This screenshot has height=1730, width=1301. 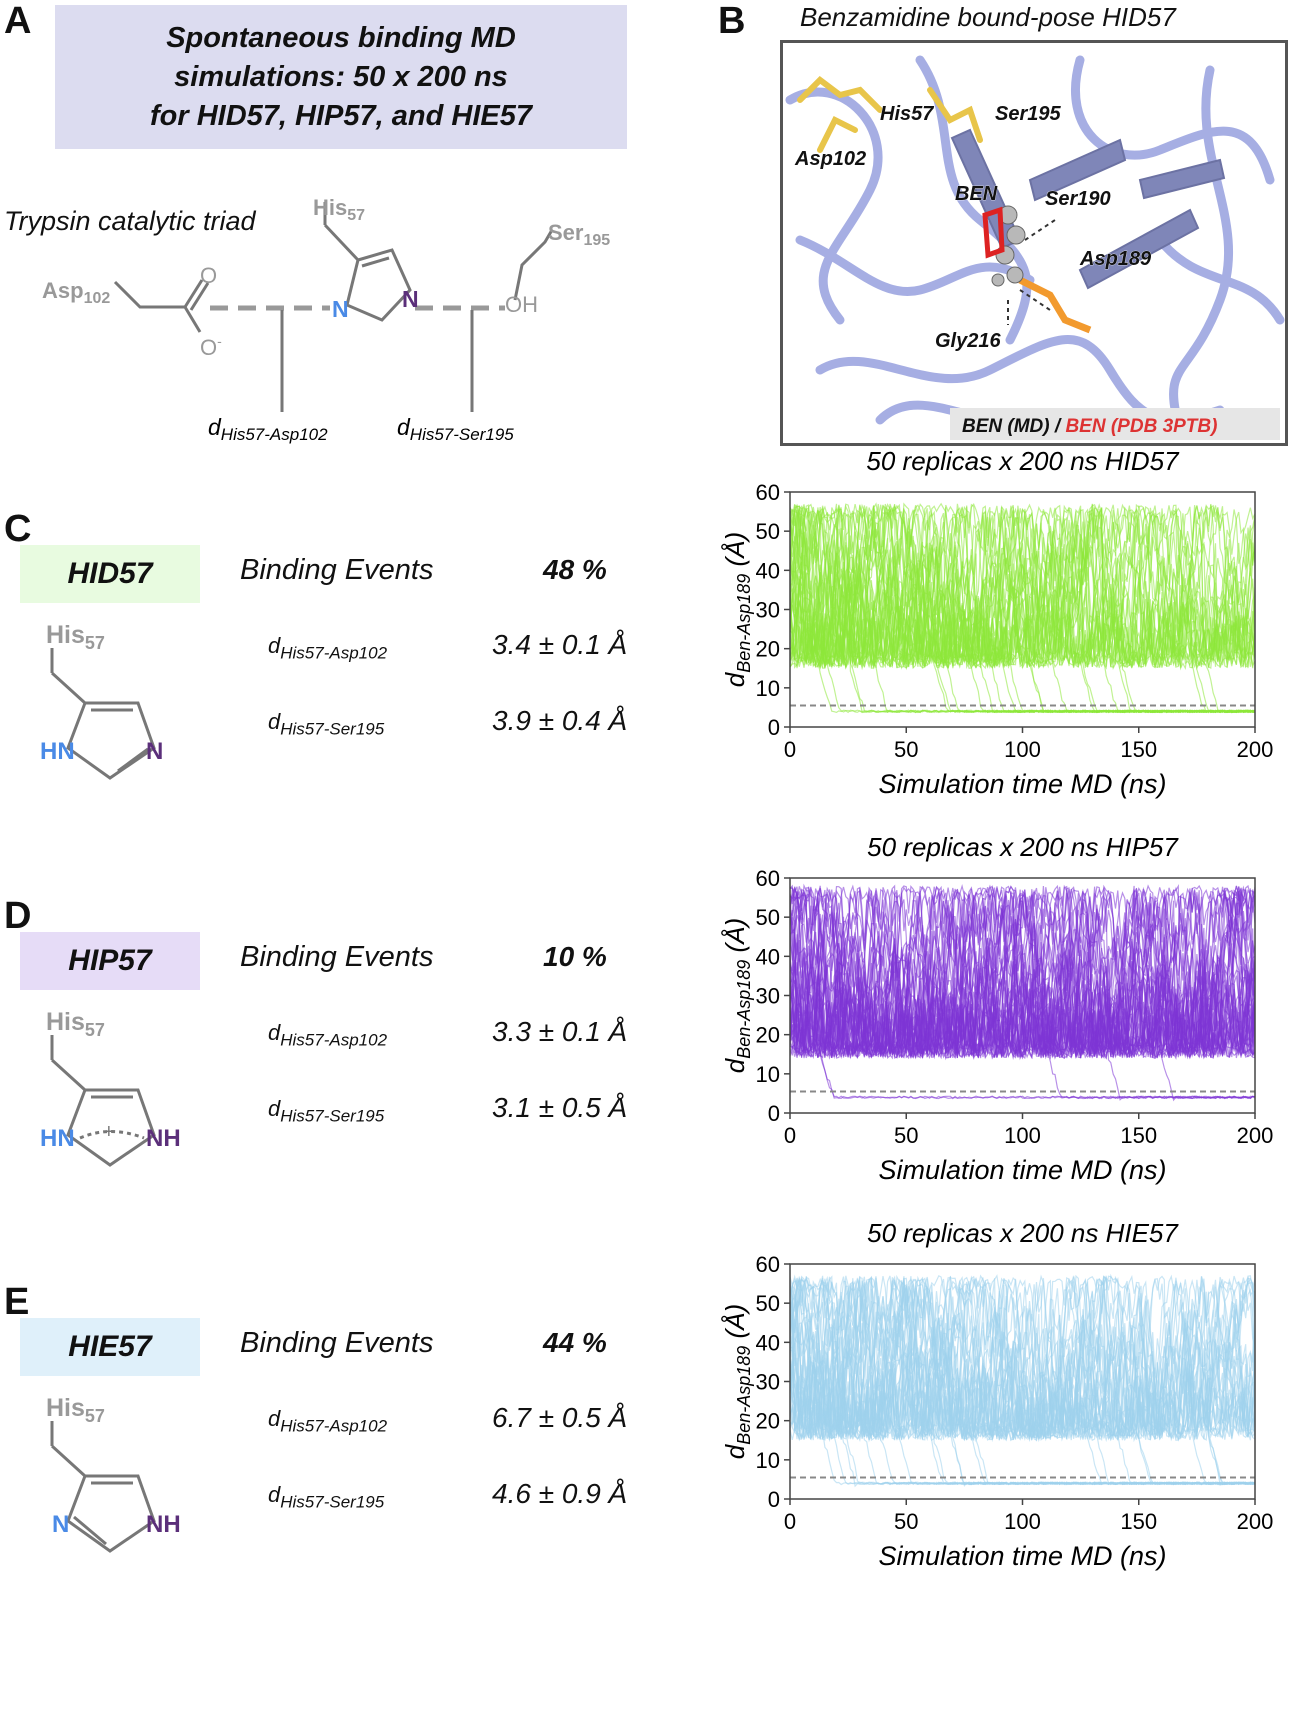 What do you see at coordinates (560, 720) in the screenshot?
I see `dist-his-ser-value: 3.9 ± 0.4 Å` at bounding box center [560, 720].